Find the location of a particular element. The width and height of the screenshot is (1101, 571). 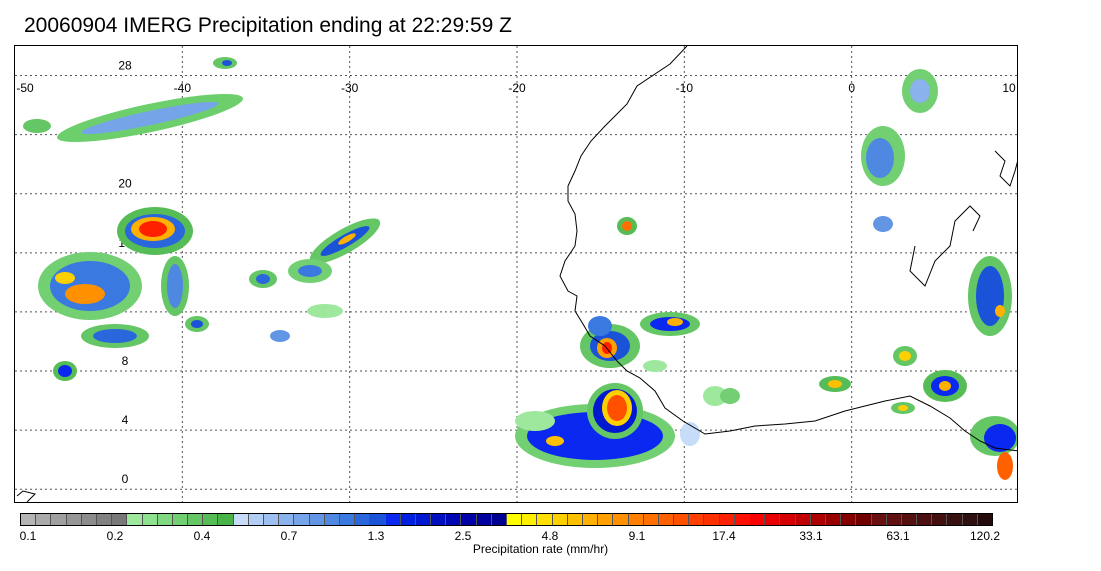

colorbar-tick-label: 0.4 is located at coordinates (202, 536).